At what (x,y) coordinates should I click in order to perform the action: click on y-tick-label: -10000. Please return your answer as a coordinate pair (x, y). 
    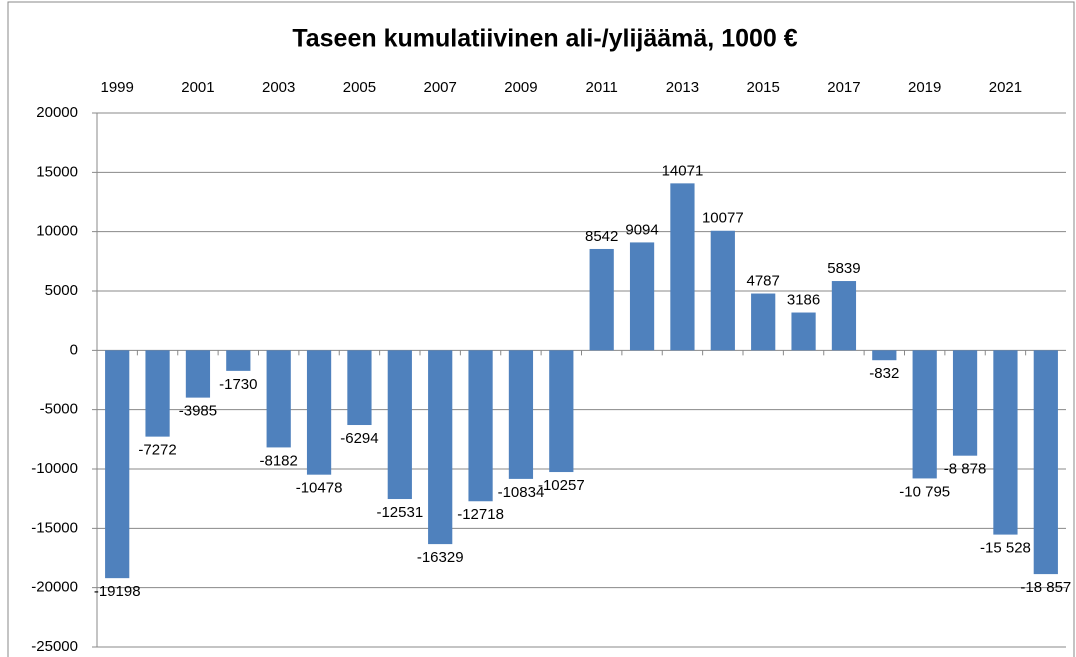
    Looking at the image, I should click on (54, 468).